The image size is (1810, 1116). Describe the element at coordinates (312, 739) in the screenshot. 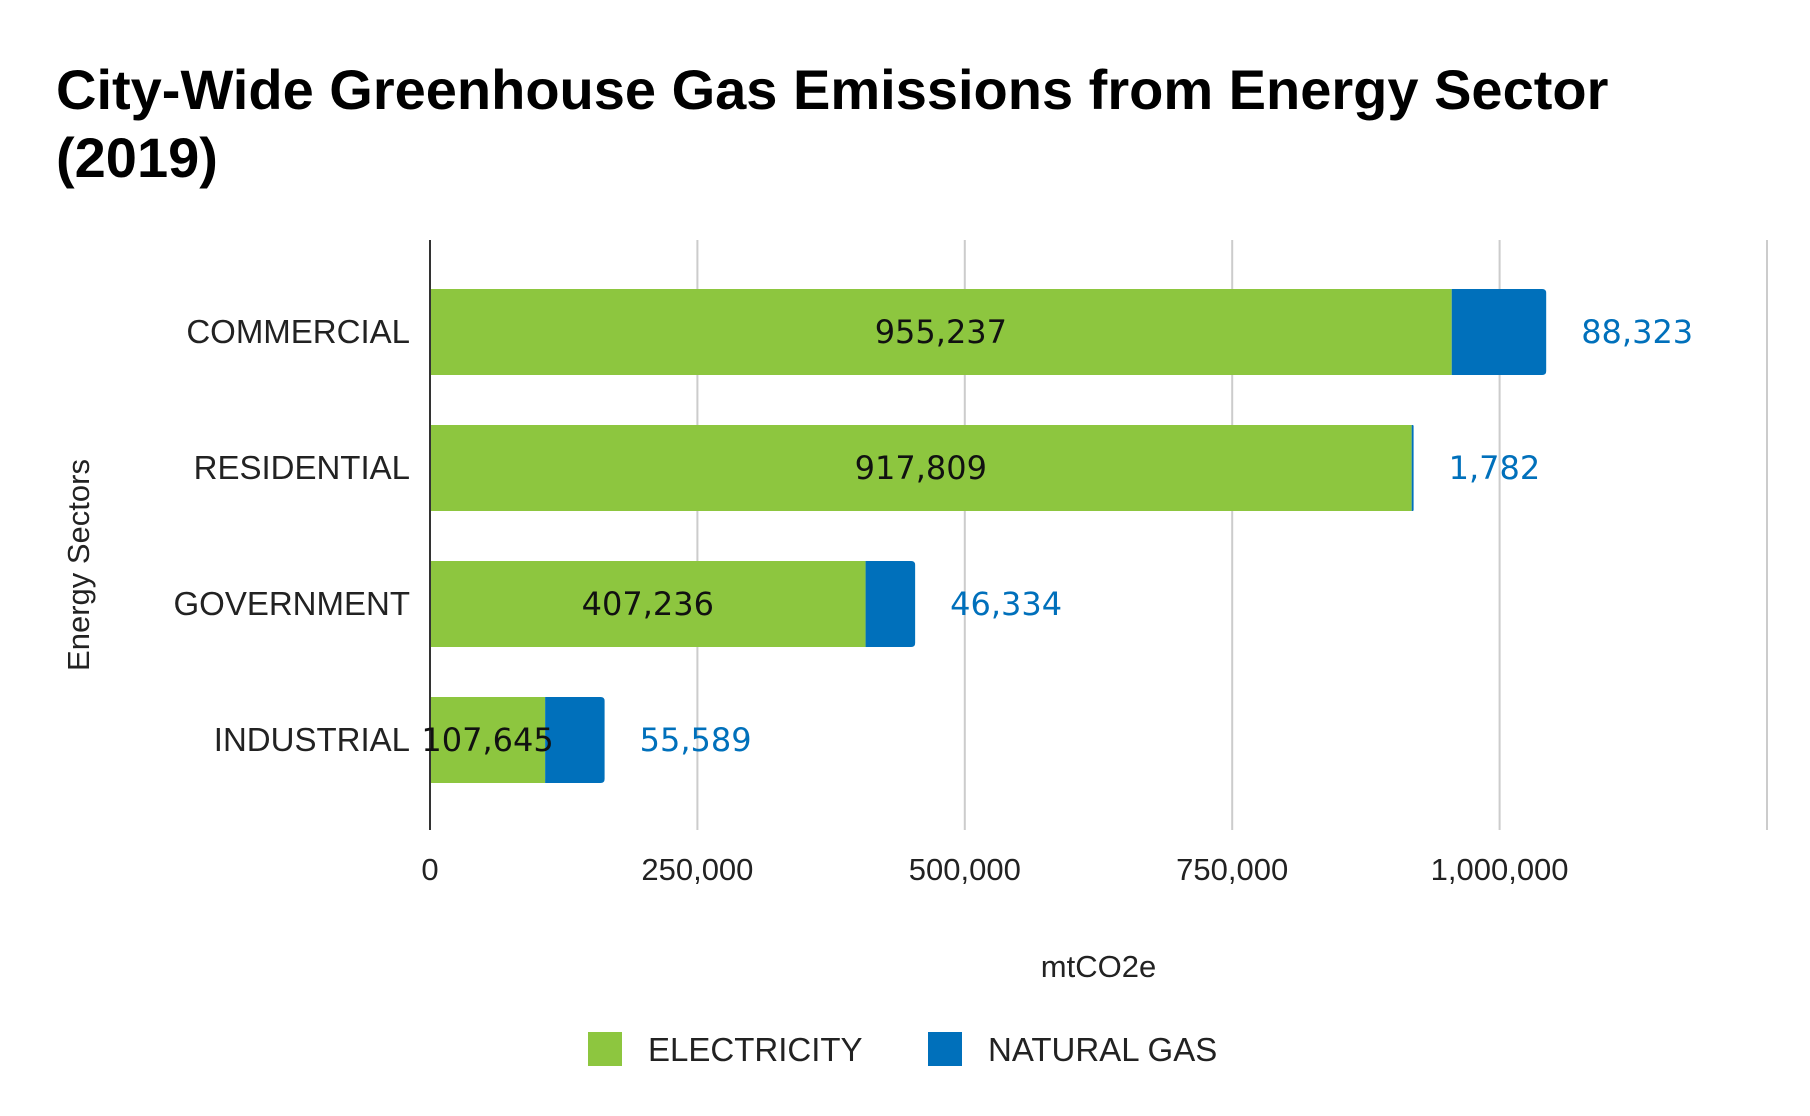

I see `category-label-industrial: INDUSTRIAL` at that location.